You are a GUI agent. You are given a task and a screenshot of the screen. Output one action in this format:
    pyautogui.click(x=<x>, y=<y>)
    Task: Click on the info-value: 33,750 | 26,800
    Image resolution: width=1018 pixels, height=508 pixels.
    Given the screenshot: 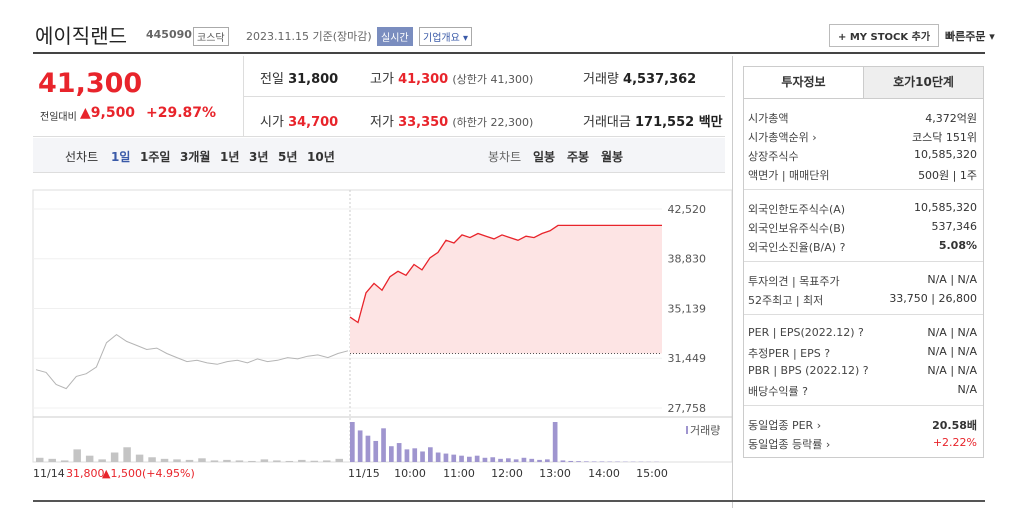 What is the action you would take?
    pyautogui.click(x=933, y=298)
    